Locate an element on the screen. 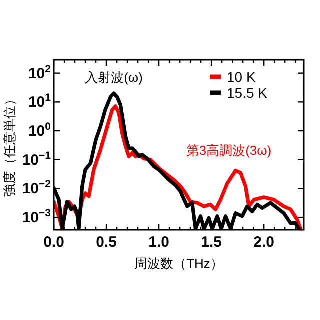  x-tick-label: 0.0 is located at coordinates (54, 242).